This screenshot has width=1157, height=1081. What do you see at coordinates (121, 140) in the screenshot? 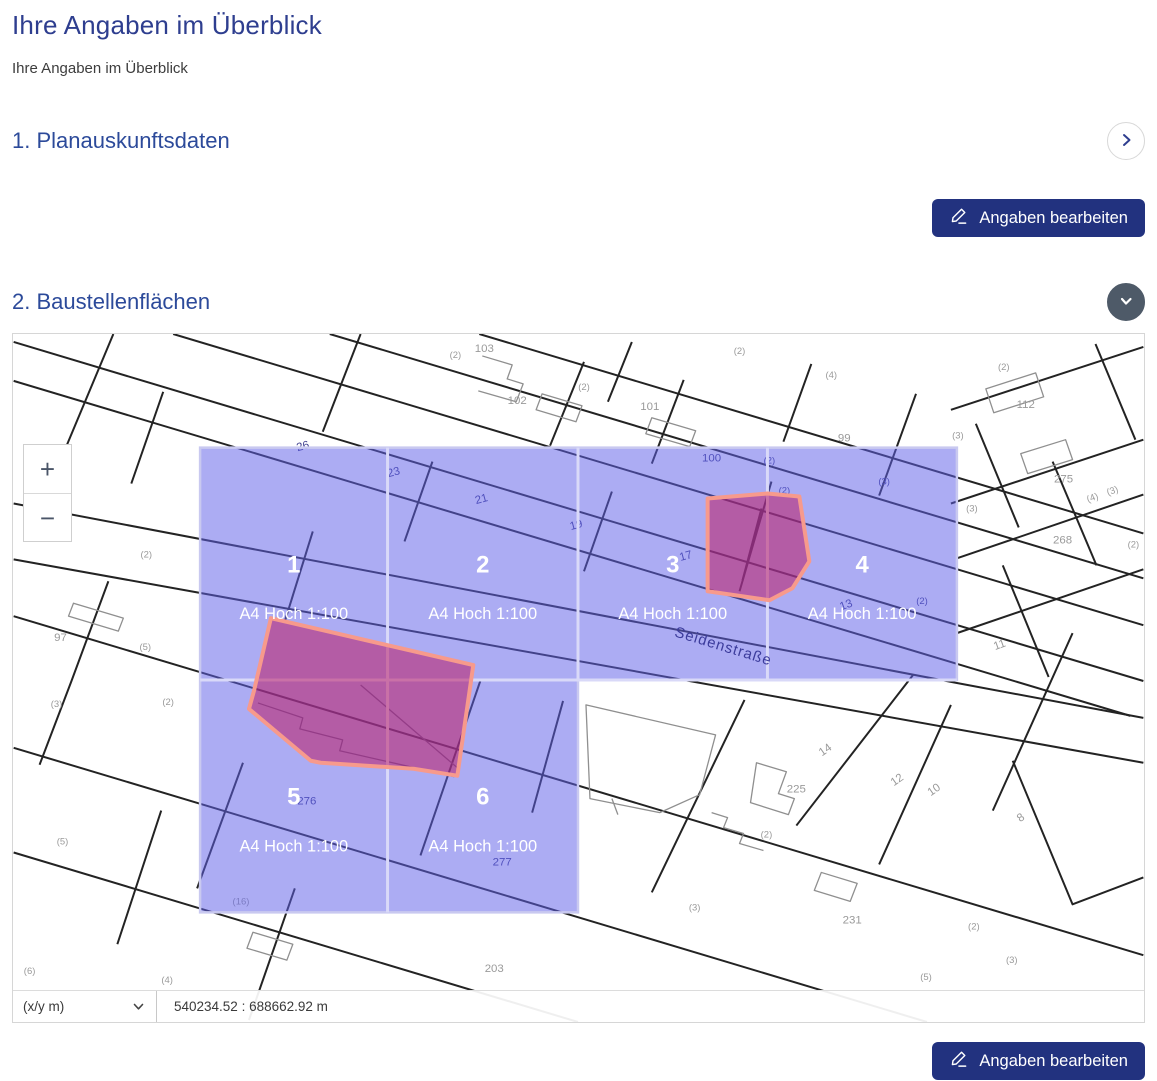
I see `section-1-heading: 1. Planauskunftsdaten` at bounding box center [121, 140].